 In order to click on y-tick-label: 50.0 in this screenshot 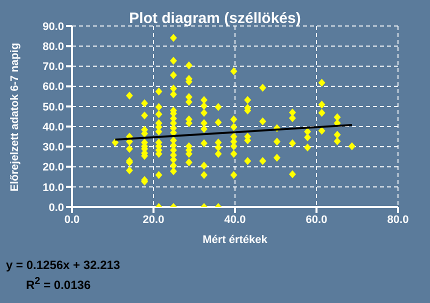, I will do `click(53, 107)`.